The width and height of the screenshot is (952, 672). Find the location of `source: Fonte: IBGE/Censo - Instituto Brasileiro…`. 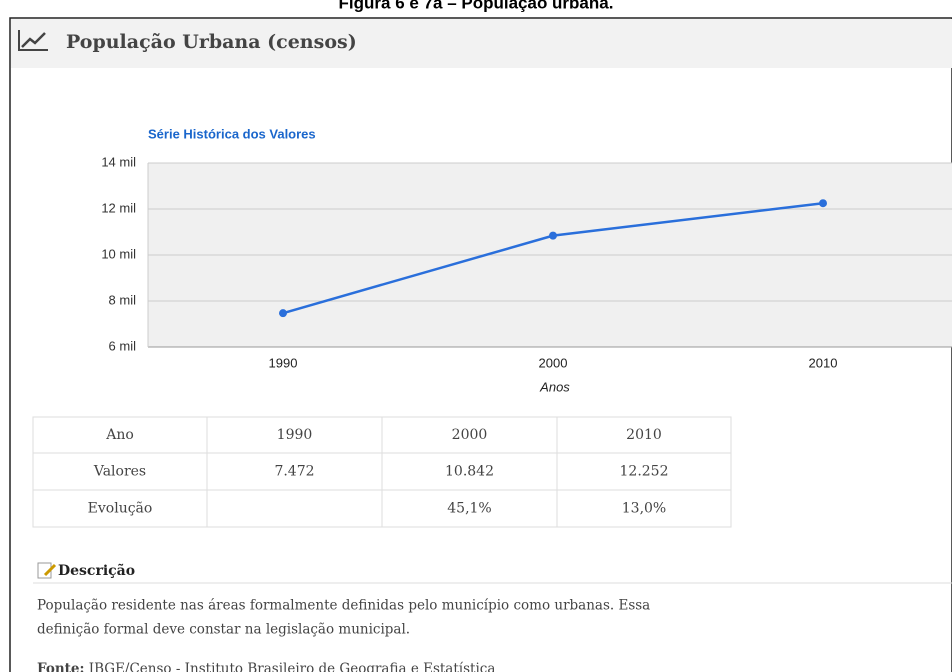

source: Fonte: IBGE/Censo - Instituto Brasileiro… is located at coordinates (266, 666).